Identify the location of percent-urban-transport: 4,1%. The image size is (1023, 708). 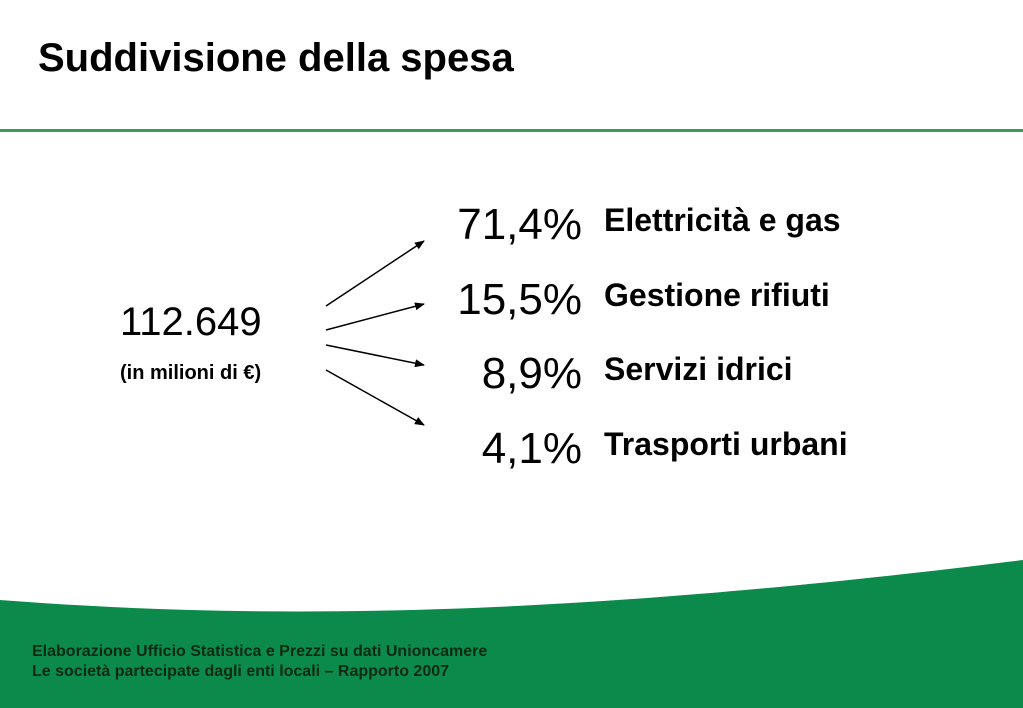
(531, 448).